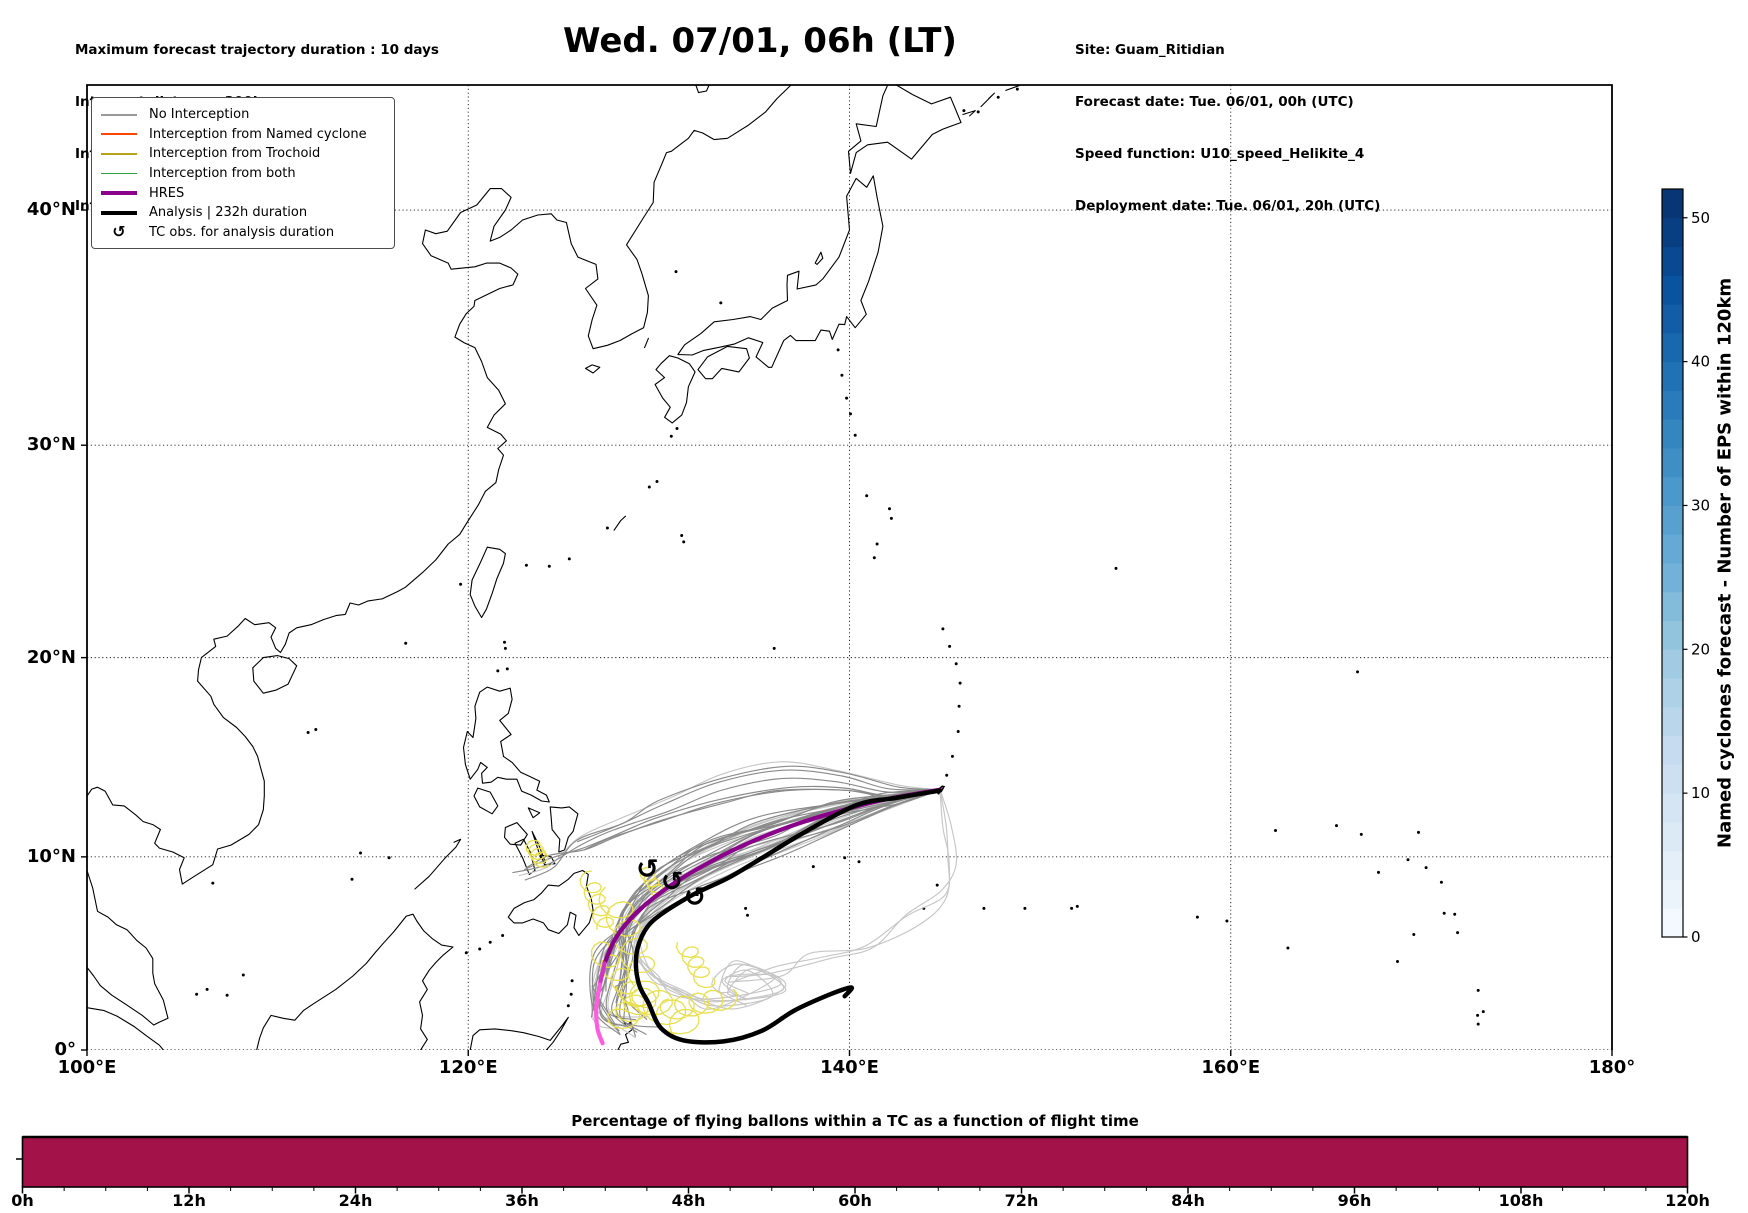 The width and height of the screenshot is (1748, 1213). Describe the element at coordinates (849, 1067) in the screenshot. I see `x-axis-tick-label: 140°E` at that location.